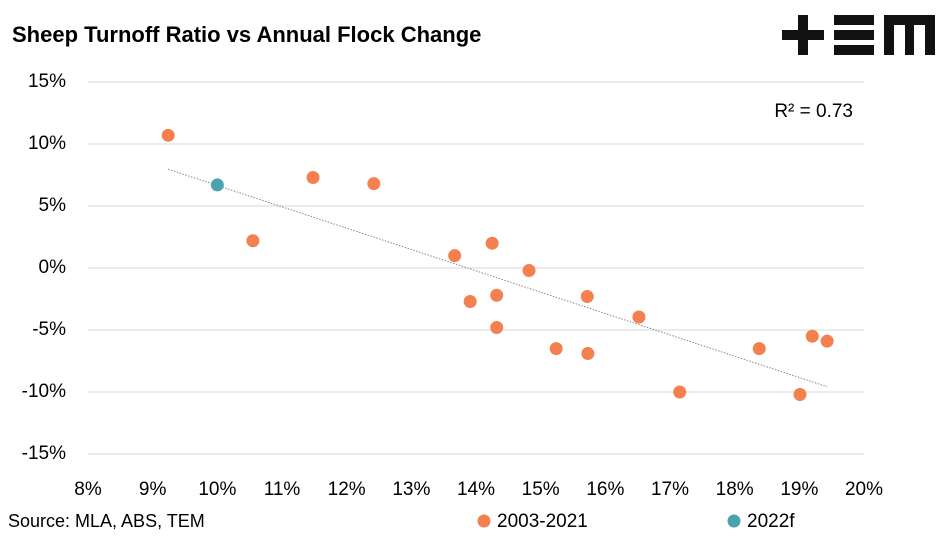  Describe the element at coordinates (670, 489) in the screenshot. I see `x-tick-label: 17%` at that location.